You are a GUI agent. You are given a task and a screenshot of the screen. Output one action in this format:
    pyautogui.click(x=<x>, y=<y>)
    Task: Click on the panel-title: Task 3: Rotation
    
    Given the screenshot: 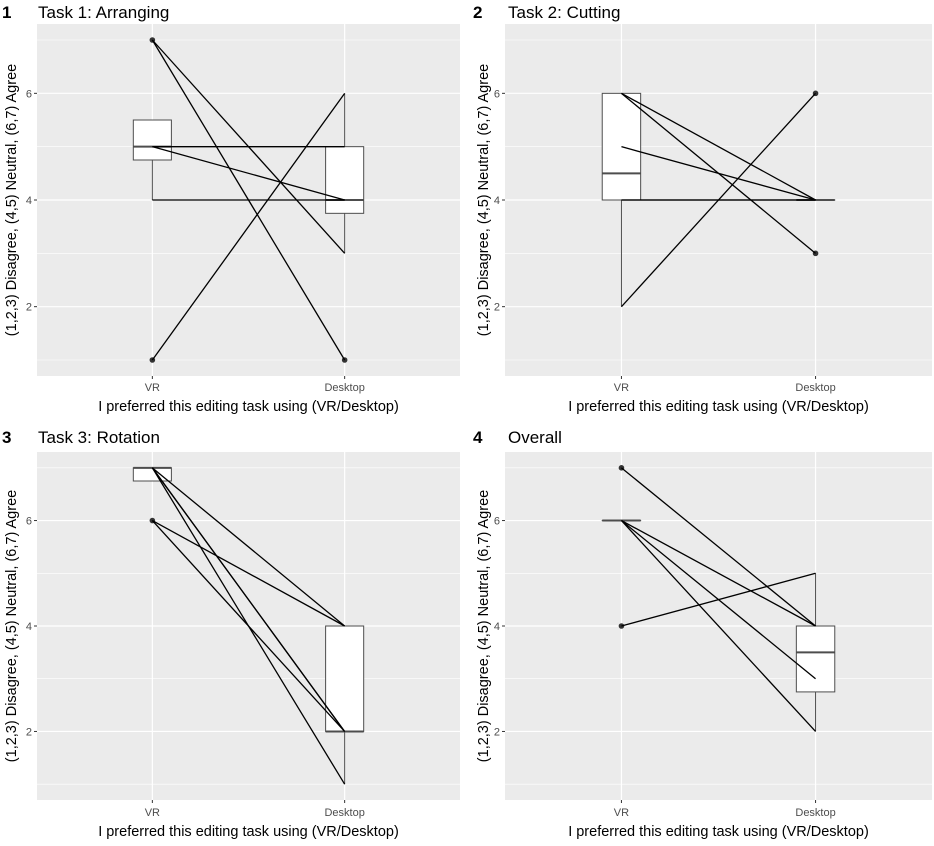 What is the action you would take?
    pyautogui.click(x=99, y=437)
    